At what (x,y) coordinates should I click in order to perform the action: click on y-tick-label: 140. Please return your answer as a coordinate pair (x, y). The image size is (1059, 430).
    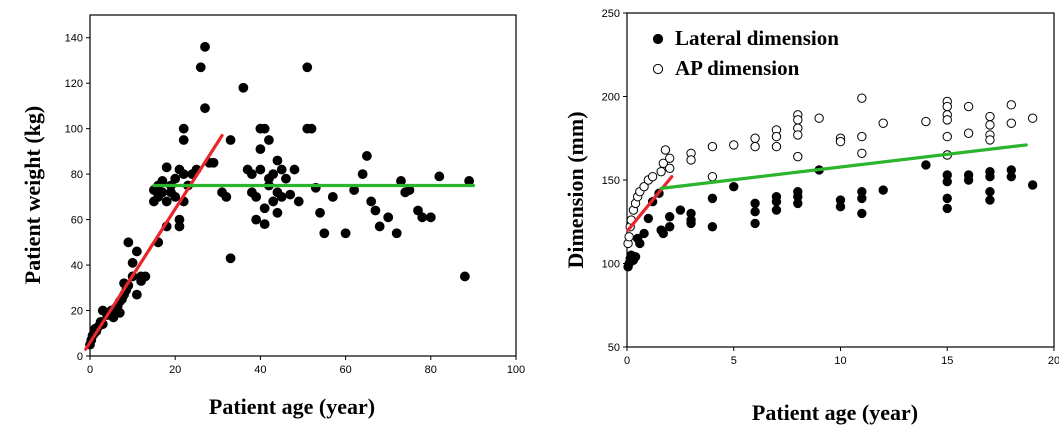
    Looking at the image, I should click on (74, 39).